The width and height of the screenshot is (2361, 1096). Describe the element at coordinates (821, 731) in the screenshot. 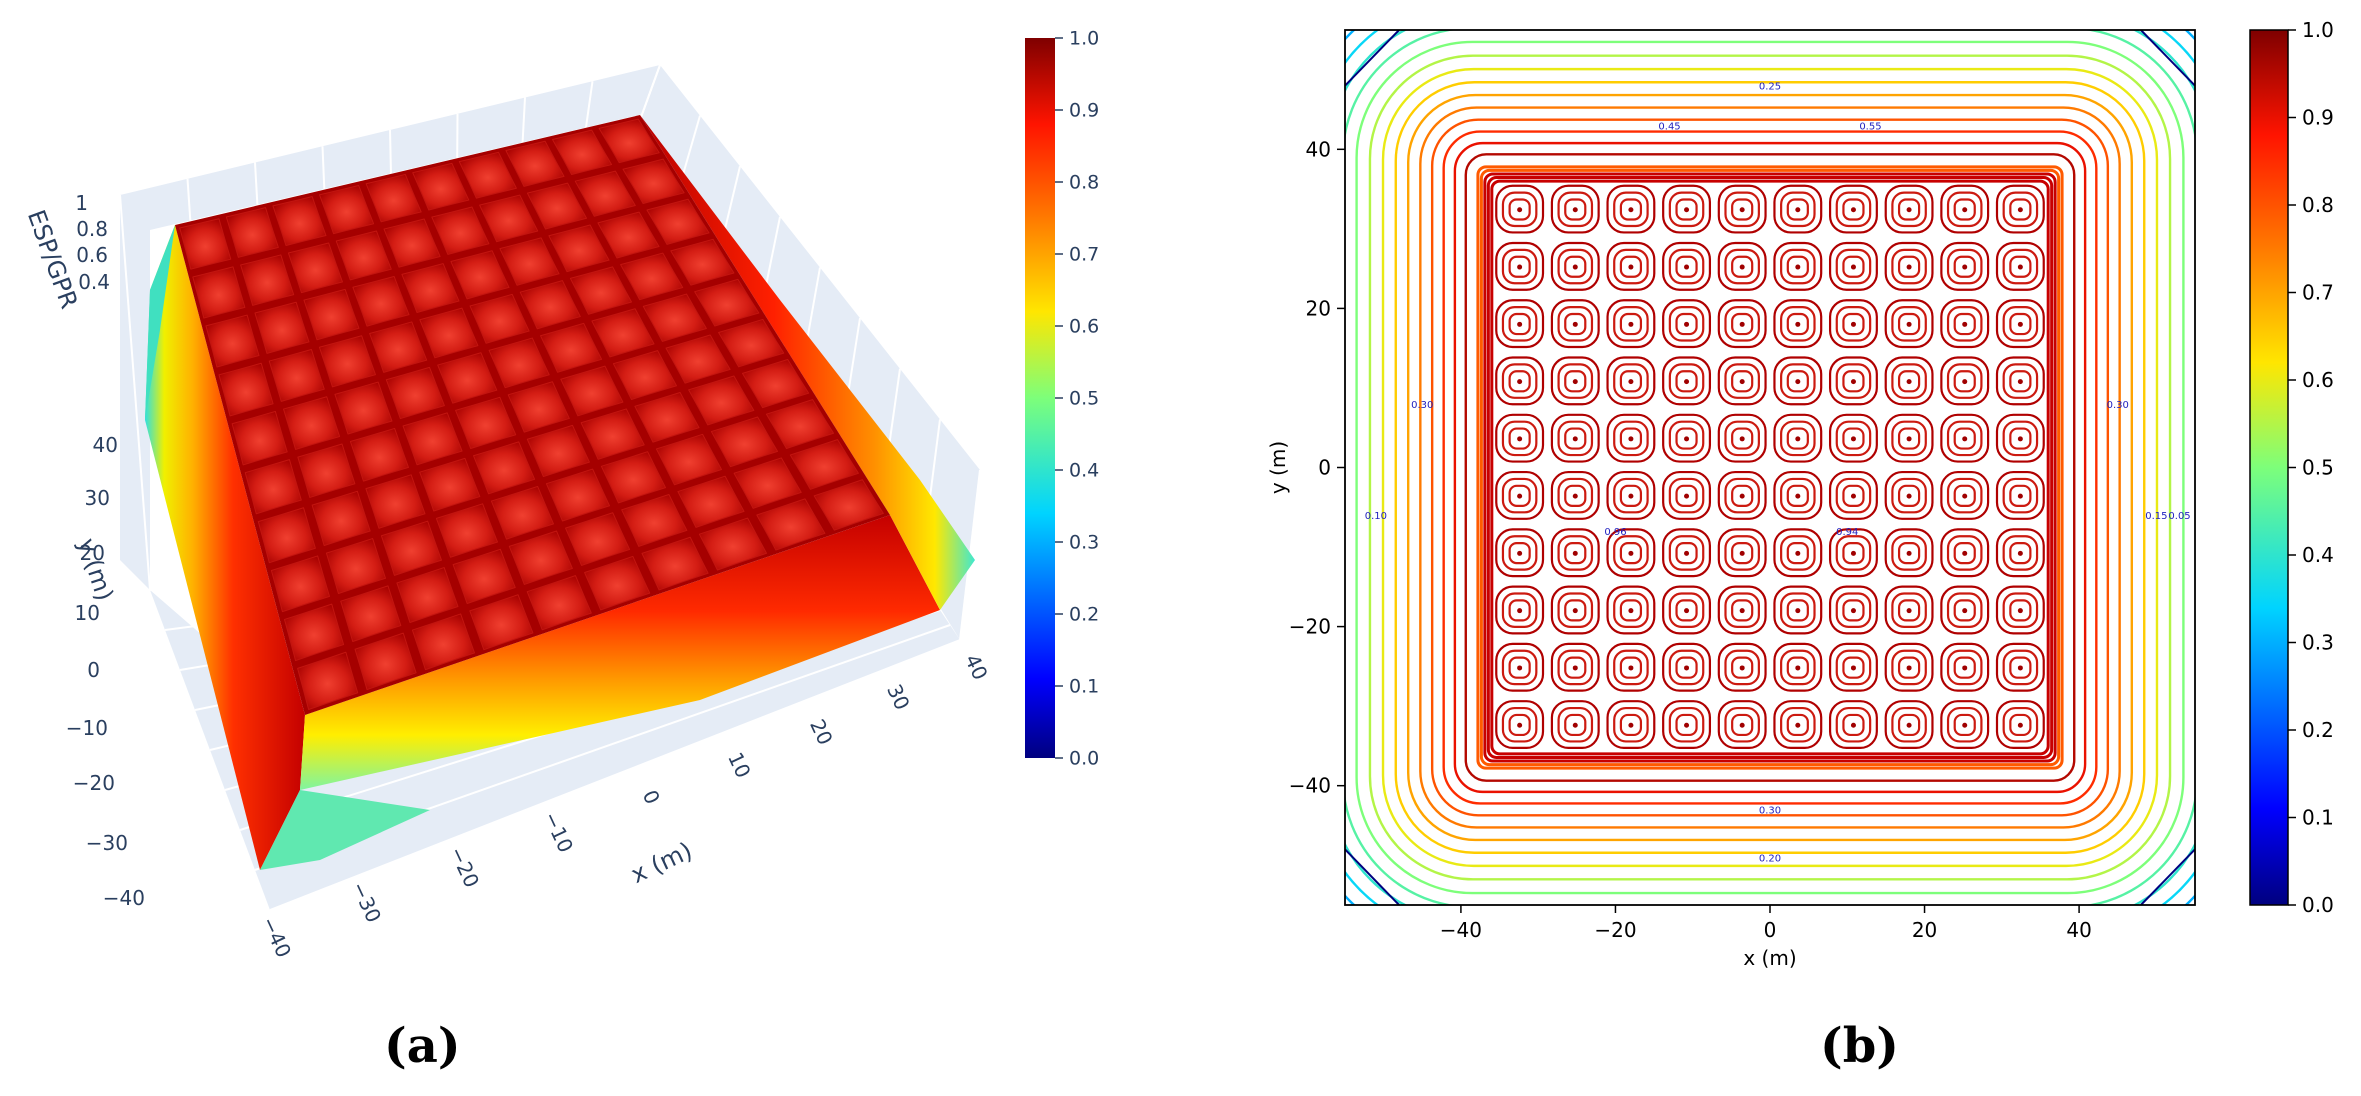

I see `a-x-tick-label: 20` at that location.